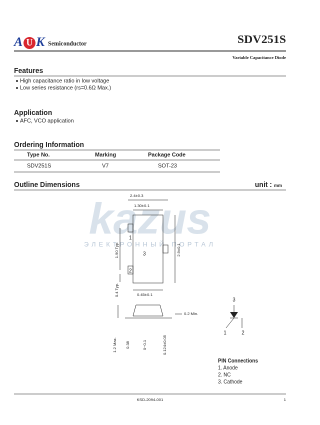 The width and height of the screenshot is (320, 425). What do you see at coordinates (150, 219) in the screenshot?
I see `watermark-logo: kazus` at bounding box center [150, 219].